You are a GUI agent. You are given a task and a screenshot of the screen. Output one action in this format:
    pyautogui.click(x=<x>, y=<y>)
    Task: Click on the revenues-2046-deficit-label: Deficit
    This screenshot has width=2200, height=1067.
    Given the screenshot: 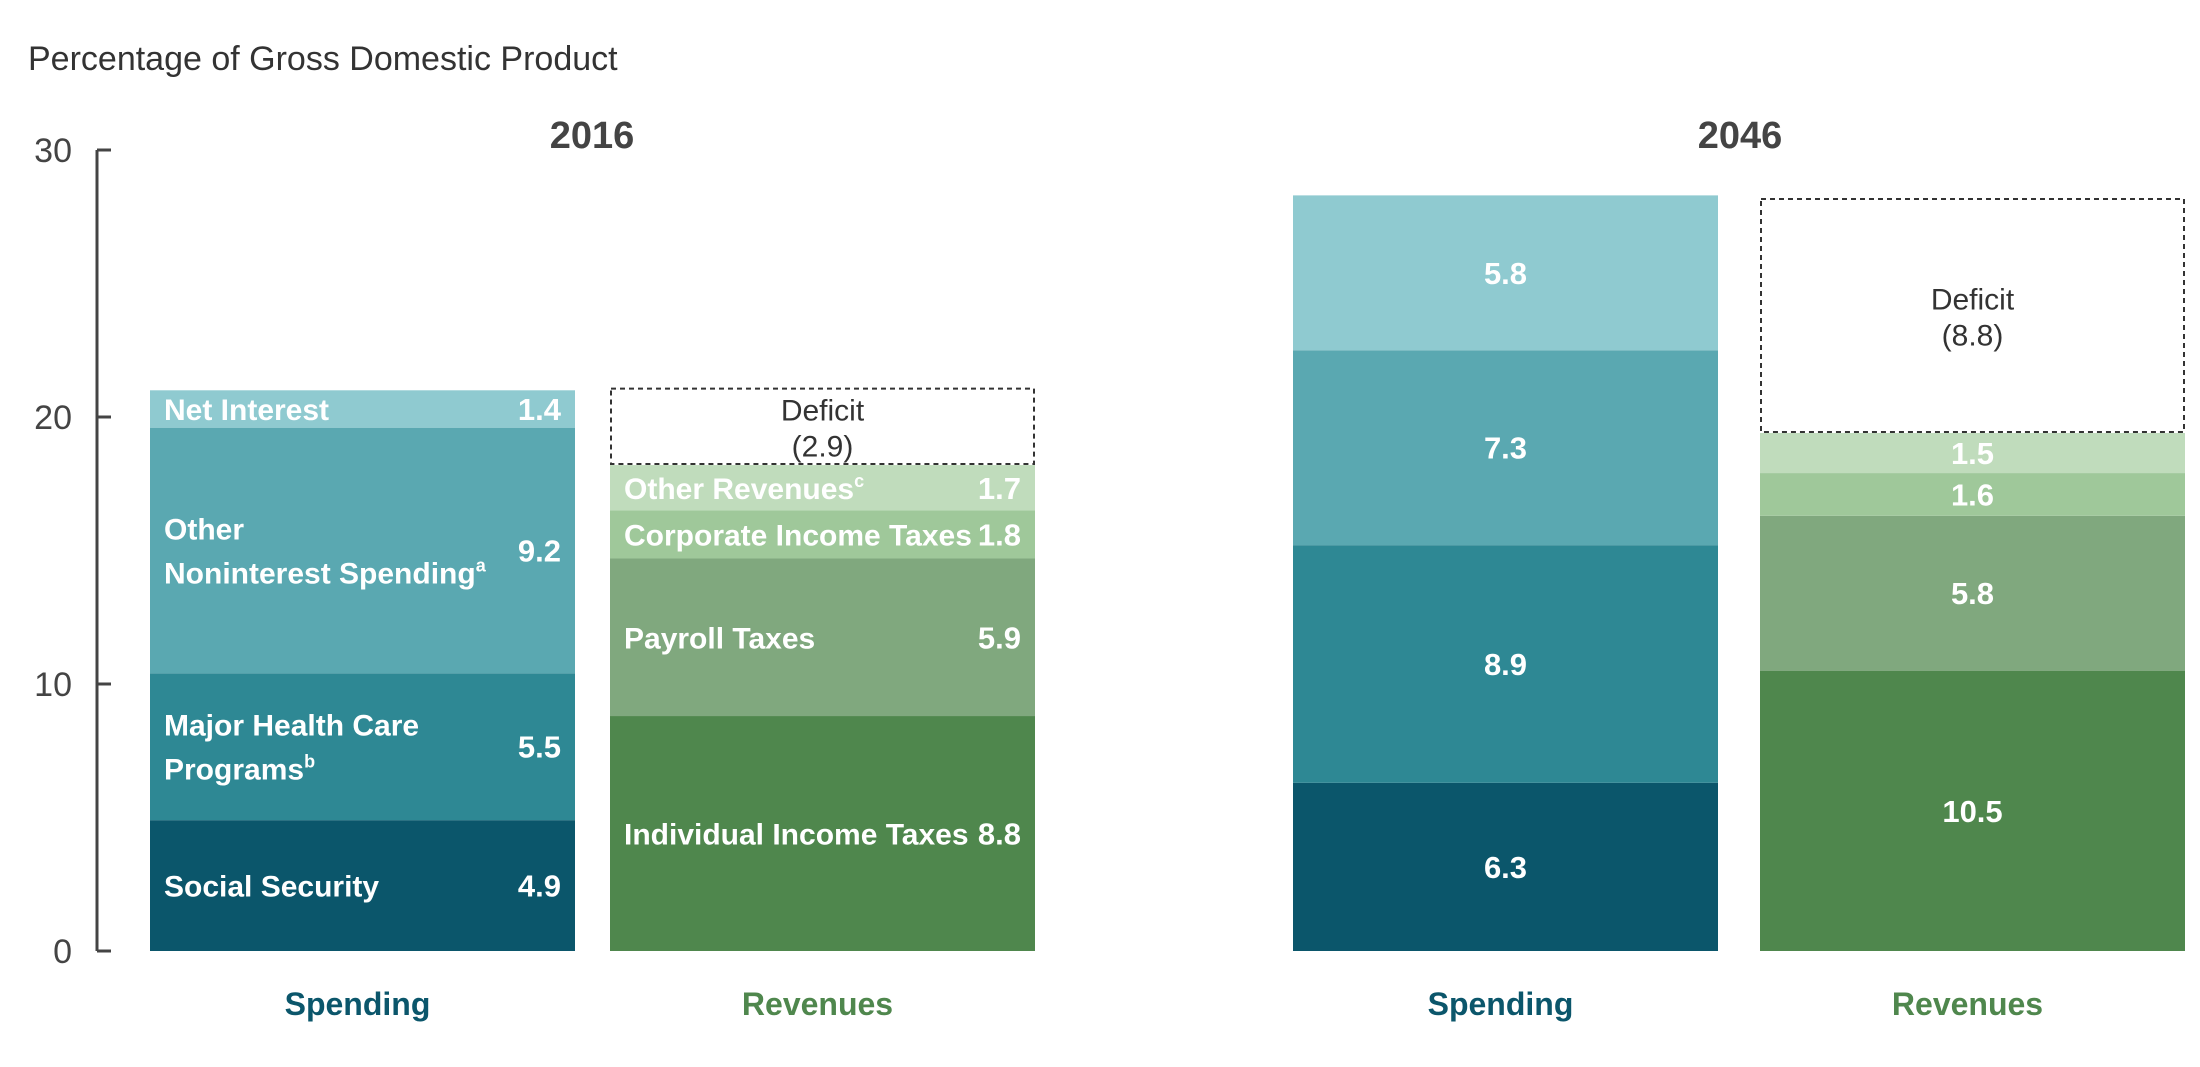 What is the action you would take?
    pyautogui.click(x=1973, y=300)
    